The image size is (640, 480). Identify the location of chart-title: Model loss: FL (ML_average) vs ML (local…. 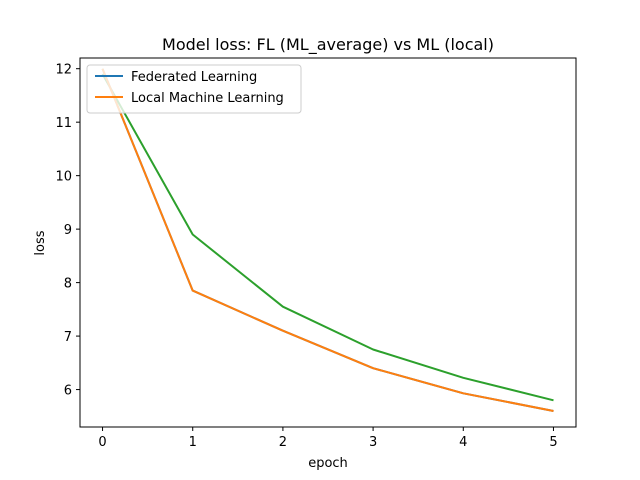
(328, 45).